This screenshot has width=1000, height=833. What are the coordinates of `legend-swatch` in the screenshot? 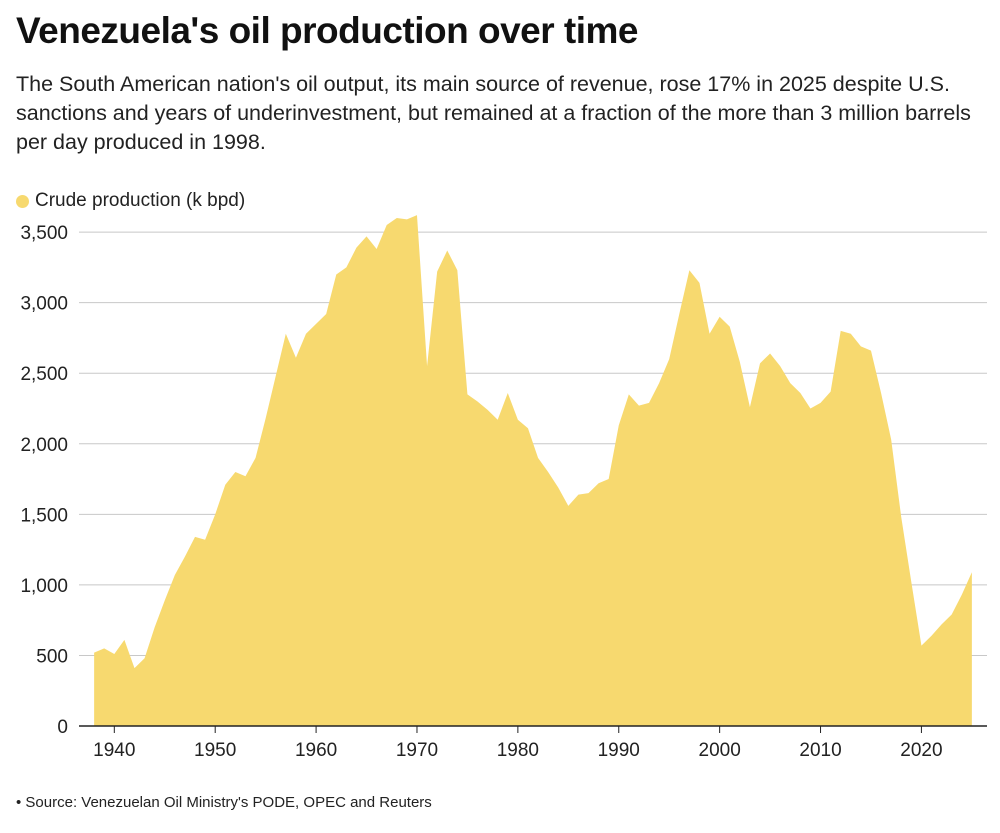 It's located at (22, 201).